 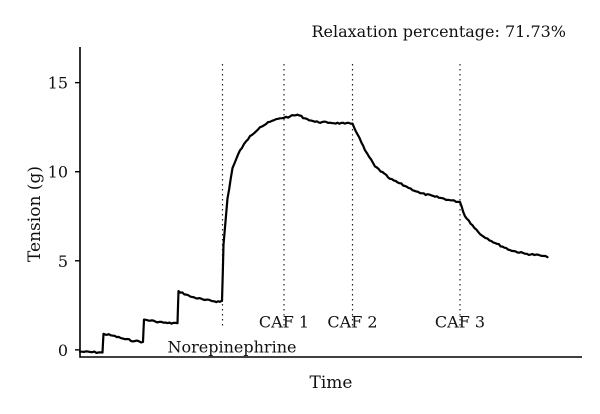 What do you see at coordinates (284, 321) in the screenshot?
I see `annotation-label: CAF 1` at bounding box center [284, 321].